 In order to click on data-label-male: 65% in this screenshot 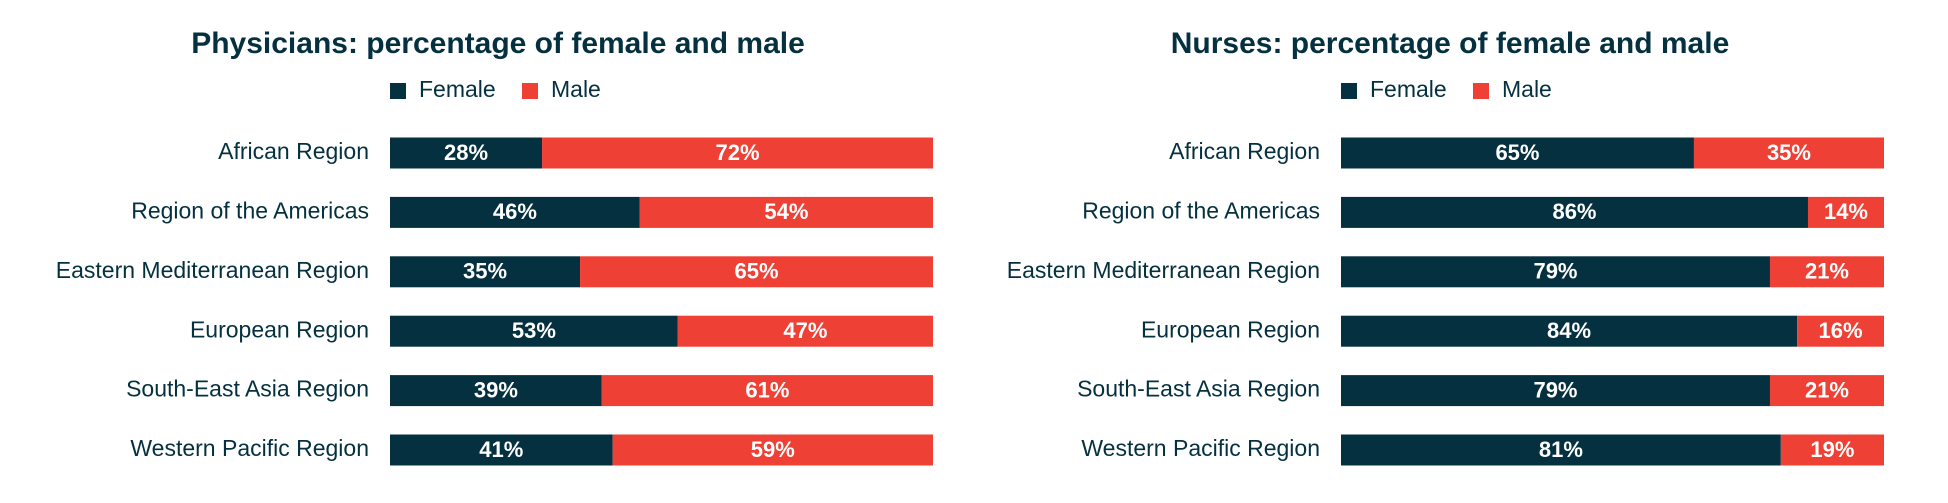, I will do `click(757, 271)`.